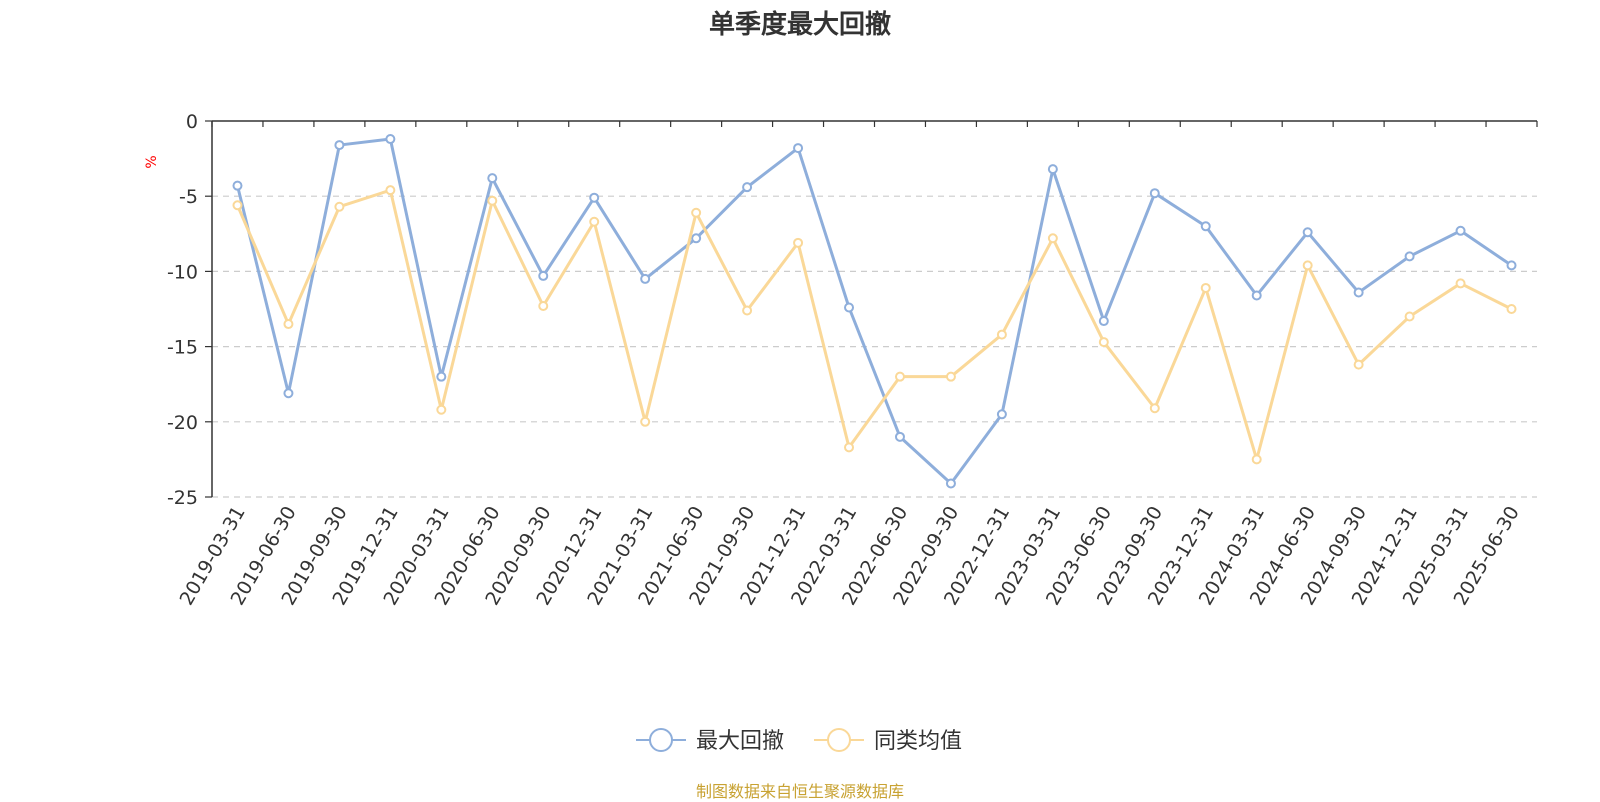 The height and width of the screenshot is (802, 1600). I want to click on y-tick-label: -20, so click(182, 423).